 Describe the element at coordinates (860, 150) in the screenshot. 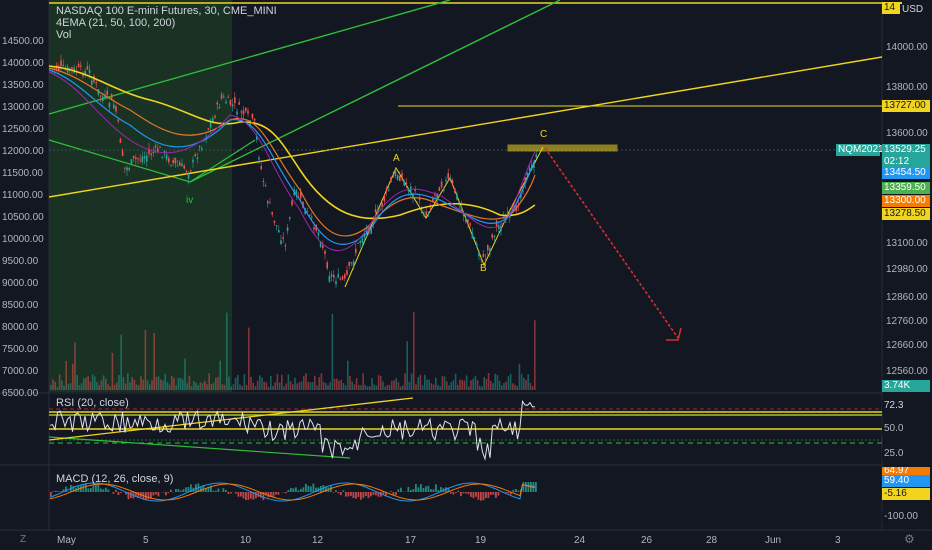

I see `symbol-tag: NQM2021` at that location.